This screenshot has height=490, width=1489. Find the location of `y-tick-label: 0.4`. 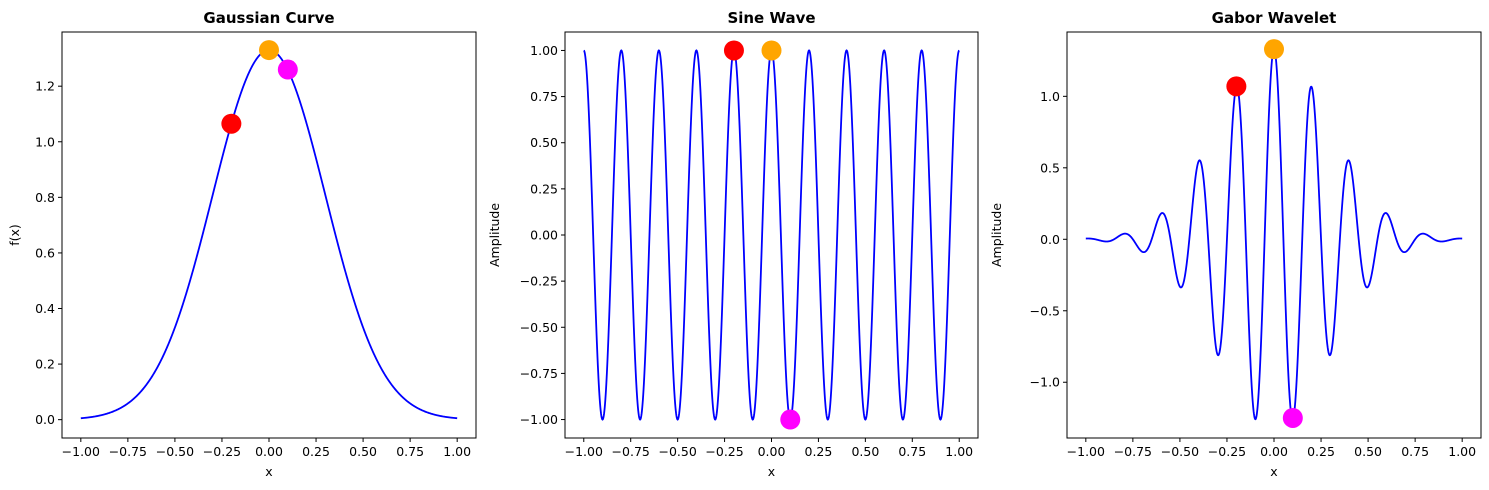

y-tick-label: 0.4 is located at coordinates (45, 308).